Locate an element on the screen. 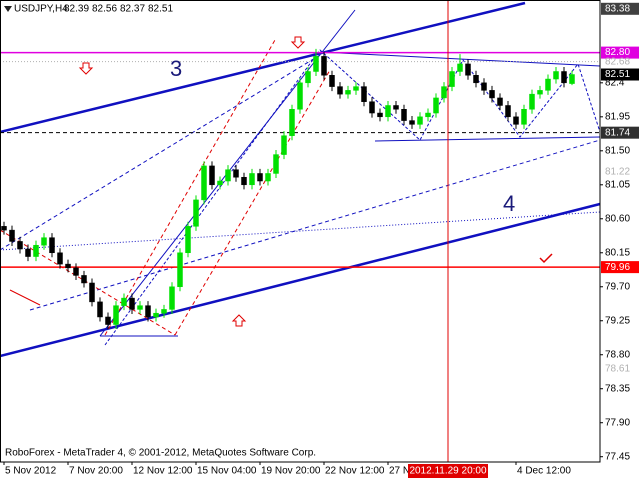  y-tick-label: 79.25 is located at coordinates (617, 320).